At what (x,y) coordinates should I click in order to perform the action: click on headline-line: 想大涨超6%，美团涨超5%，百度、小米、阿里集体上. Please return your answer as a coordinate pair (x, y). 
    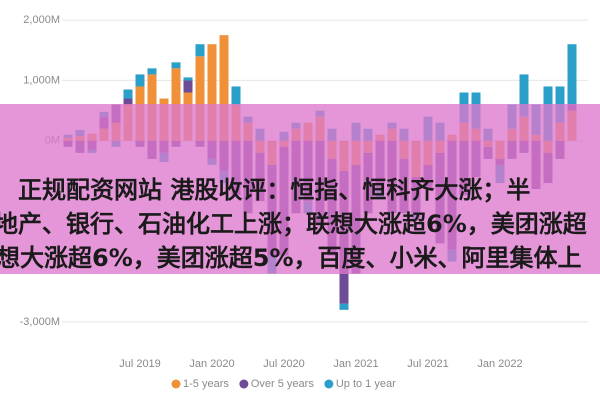
    Looking at the image, I should click on (291, 258).